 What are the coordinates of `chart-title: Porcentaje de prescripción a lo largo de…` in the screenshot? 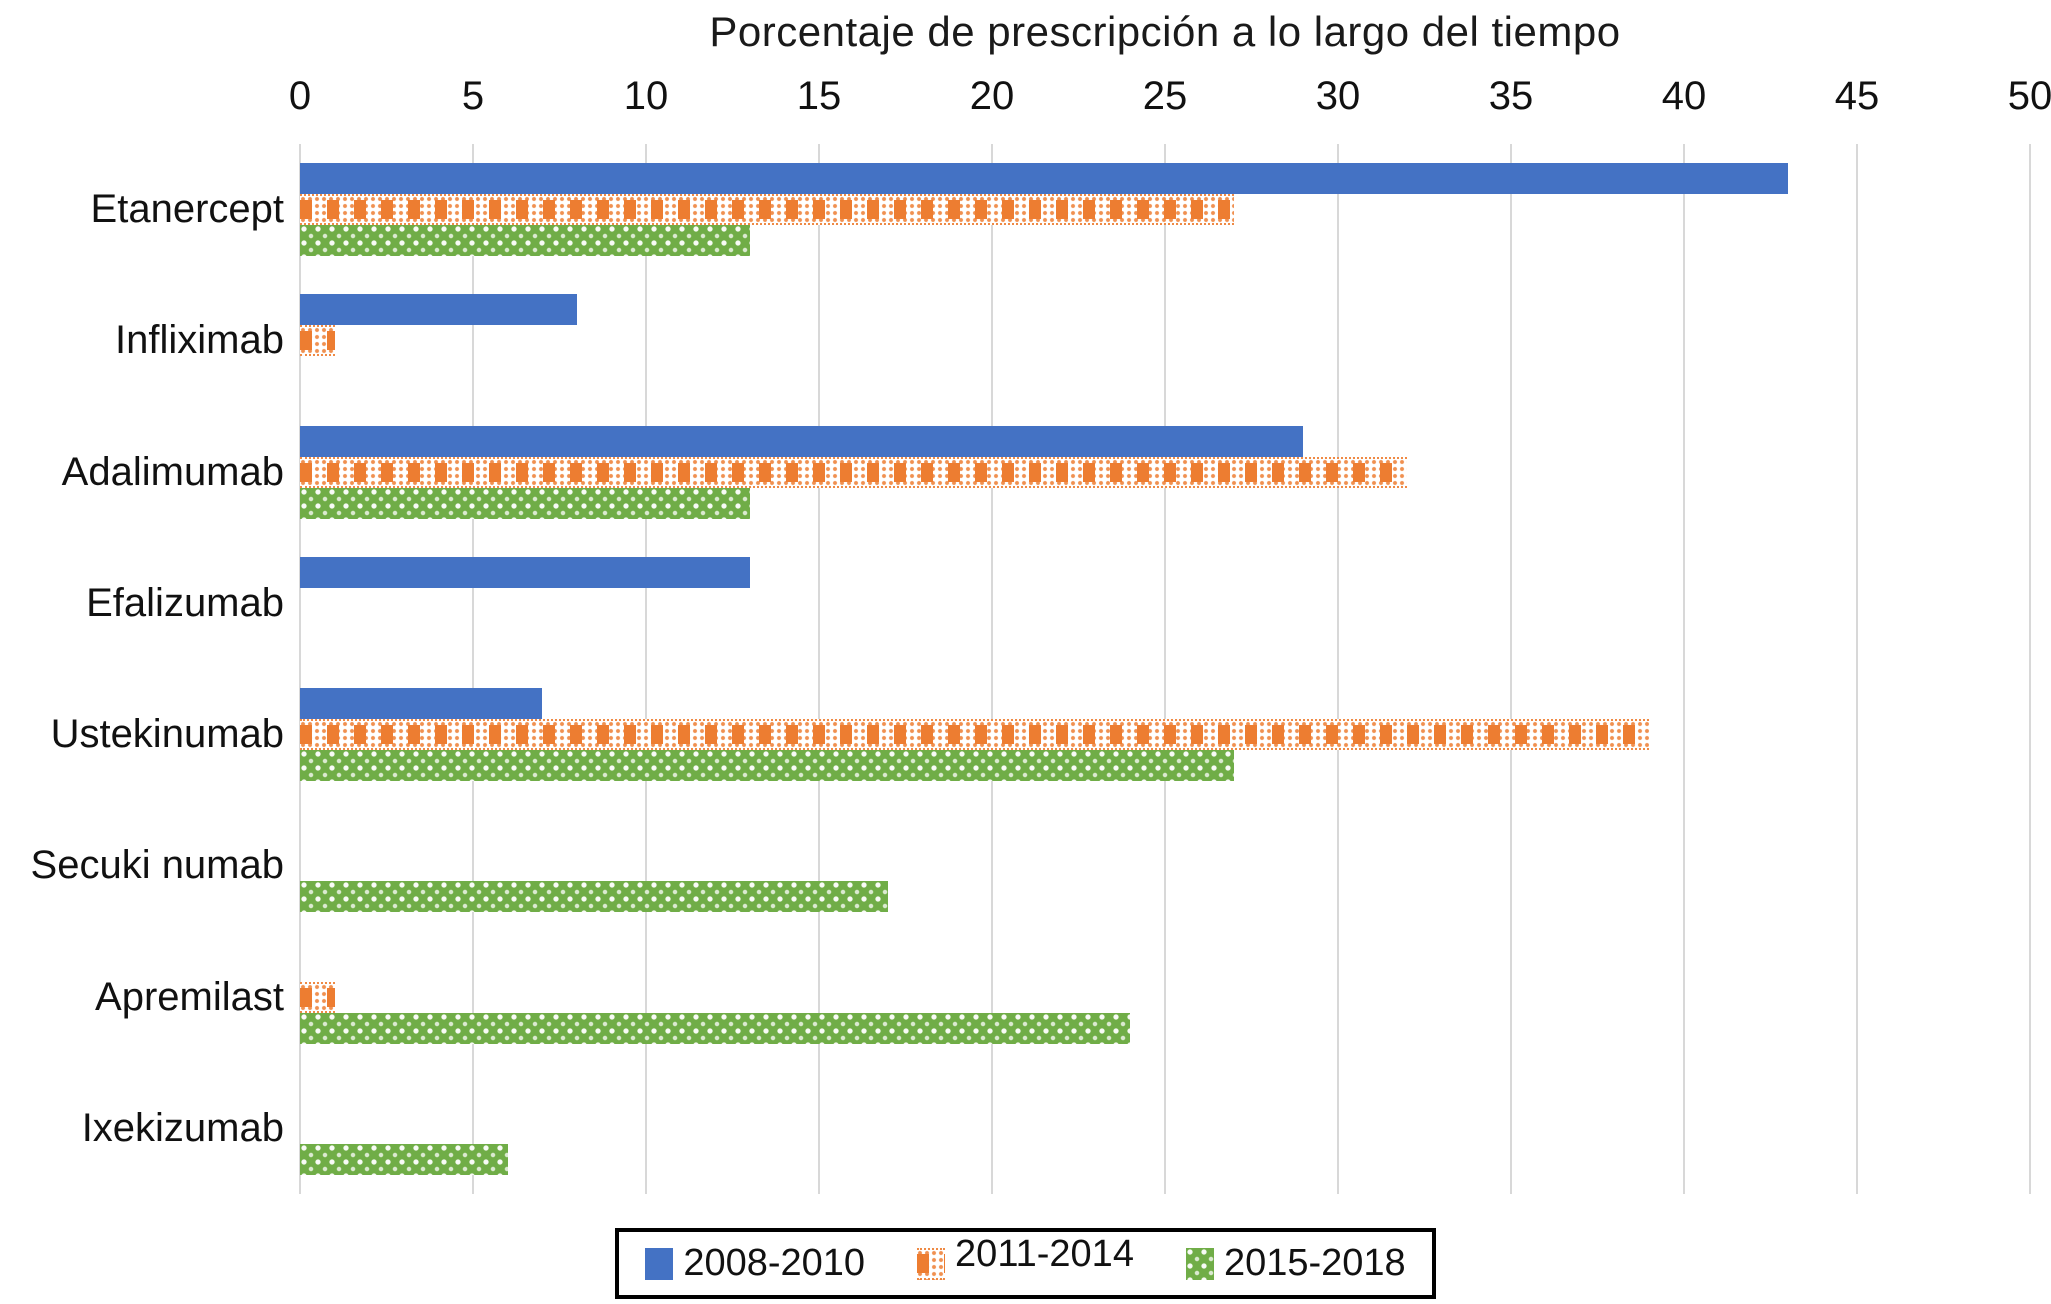 It's located at (1165, 31).